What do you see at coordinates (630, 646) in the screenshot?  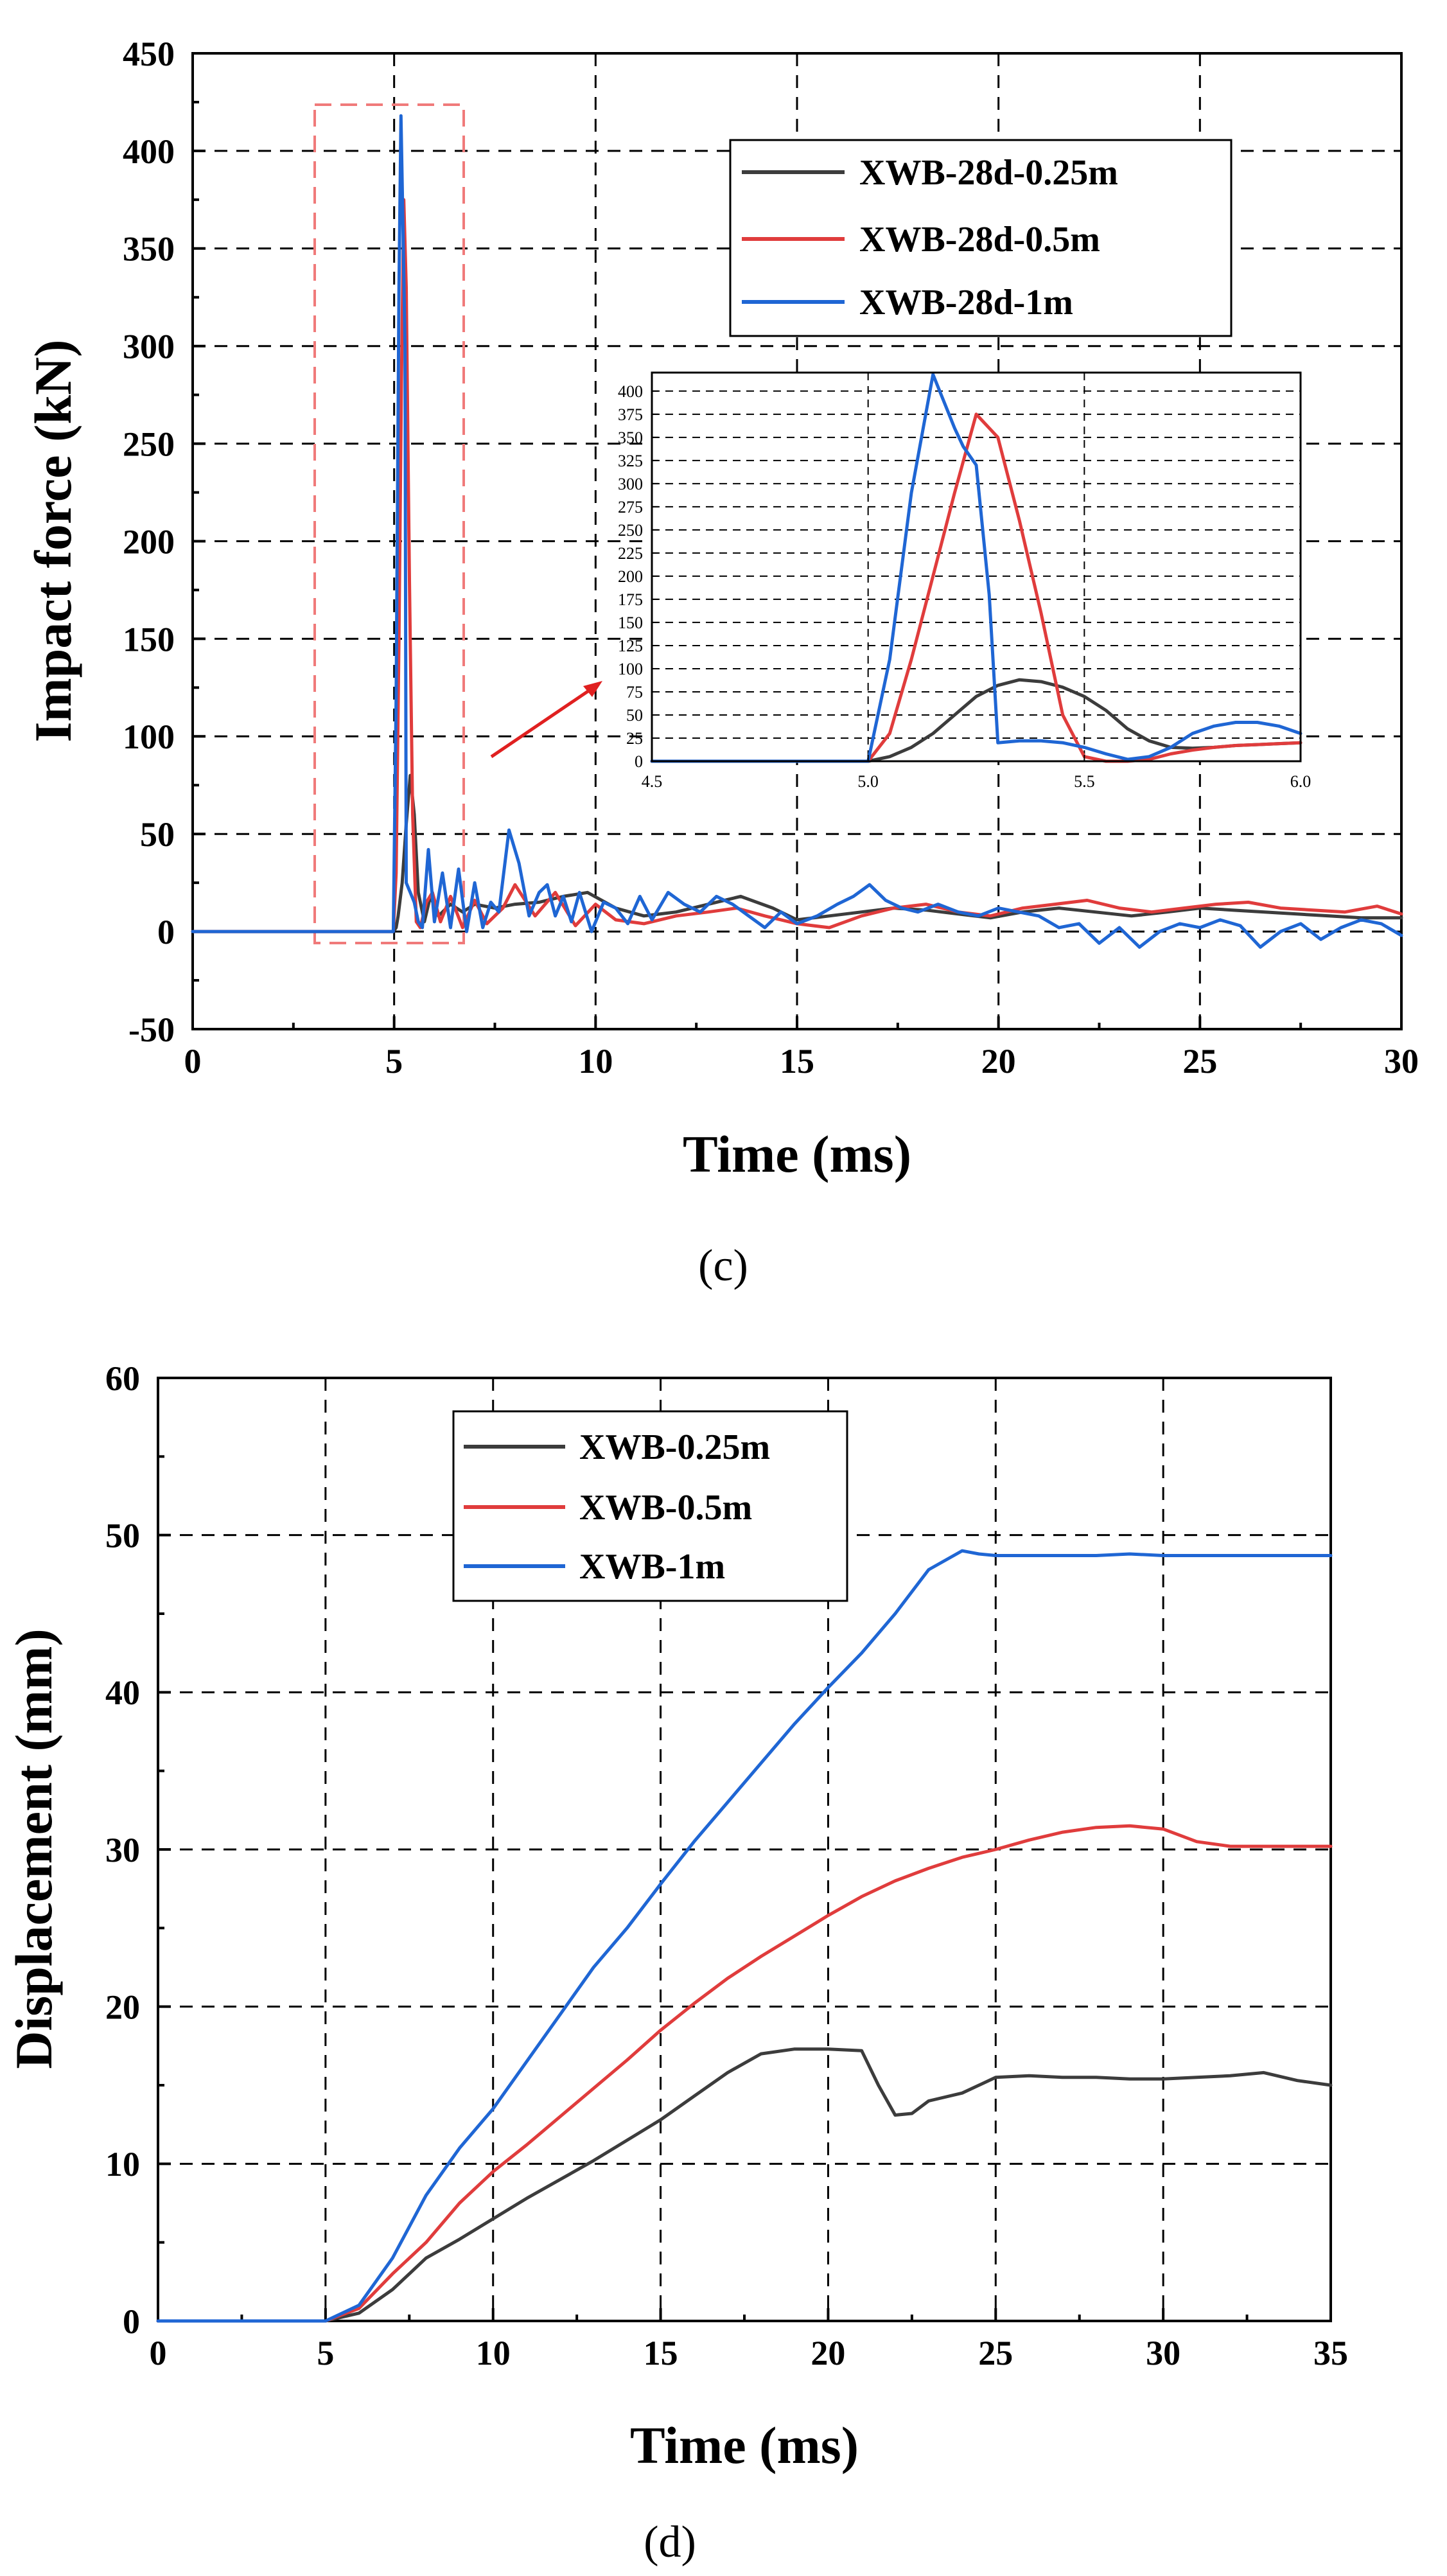 I see `y-tick-label: 125` at bounding box center [630, 646].